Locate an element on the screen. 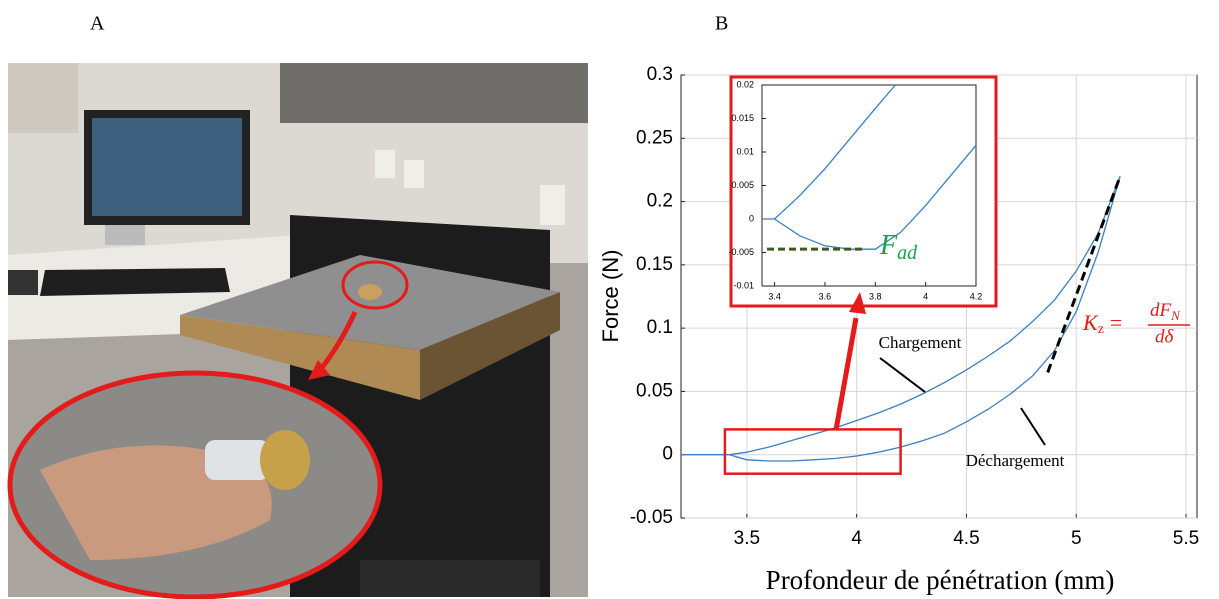  y-tick-label: -0.005 is located at coordinates (741, 252).